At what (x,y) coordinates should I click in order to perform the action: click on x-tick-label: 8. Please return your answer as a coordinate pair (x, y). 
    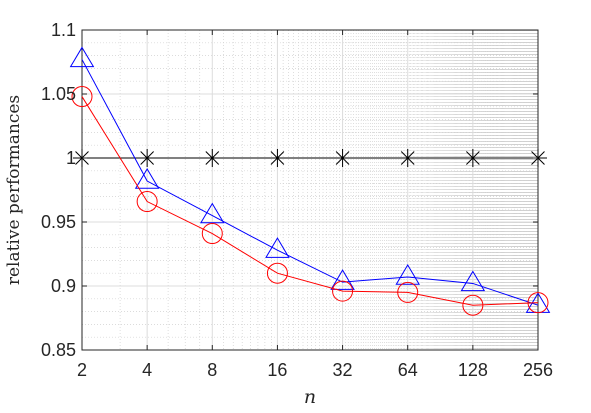
    Looking at the image, I should click on (212, 370).